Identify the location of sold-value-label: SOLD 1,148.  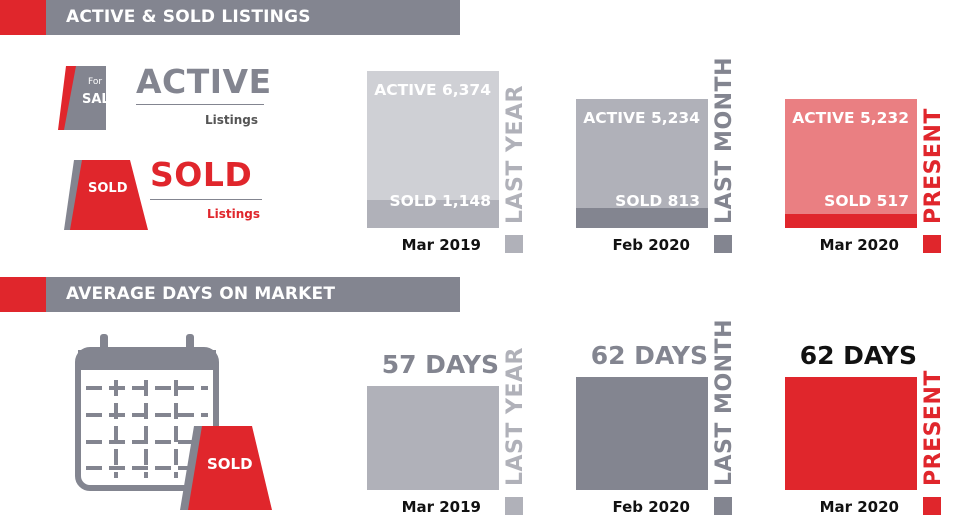
(440, 201).